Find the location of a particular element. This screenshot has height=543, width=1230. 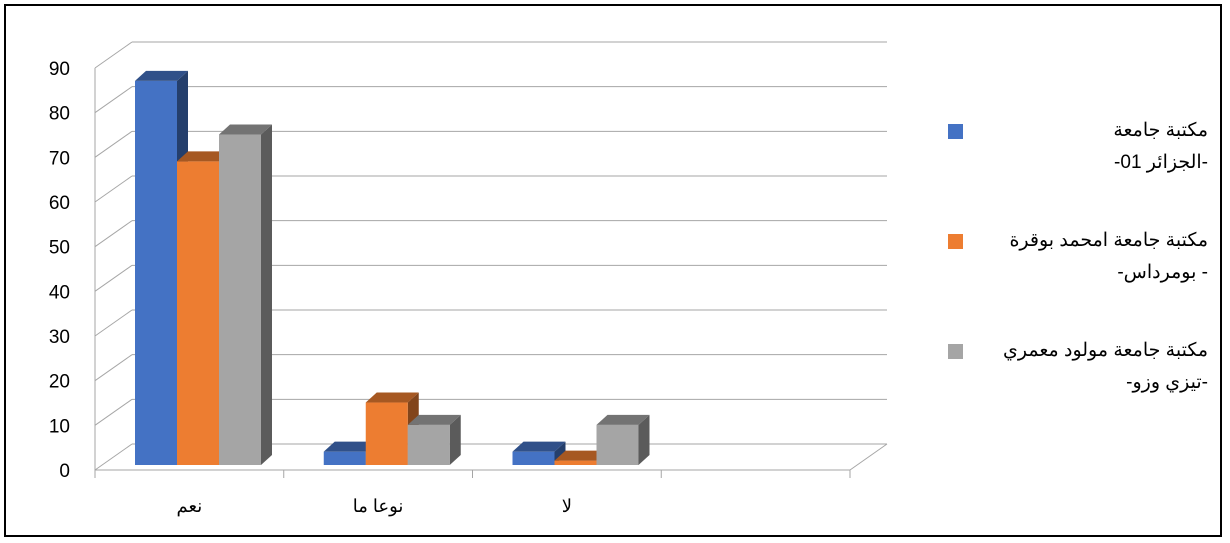

legend-label: مكتبة جامعة امحمد بوقرة - بومرداس- is located at coordinates (1108, 256).